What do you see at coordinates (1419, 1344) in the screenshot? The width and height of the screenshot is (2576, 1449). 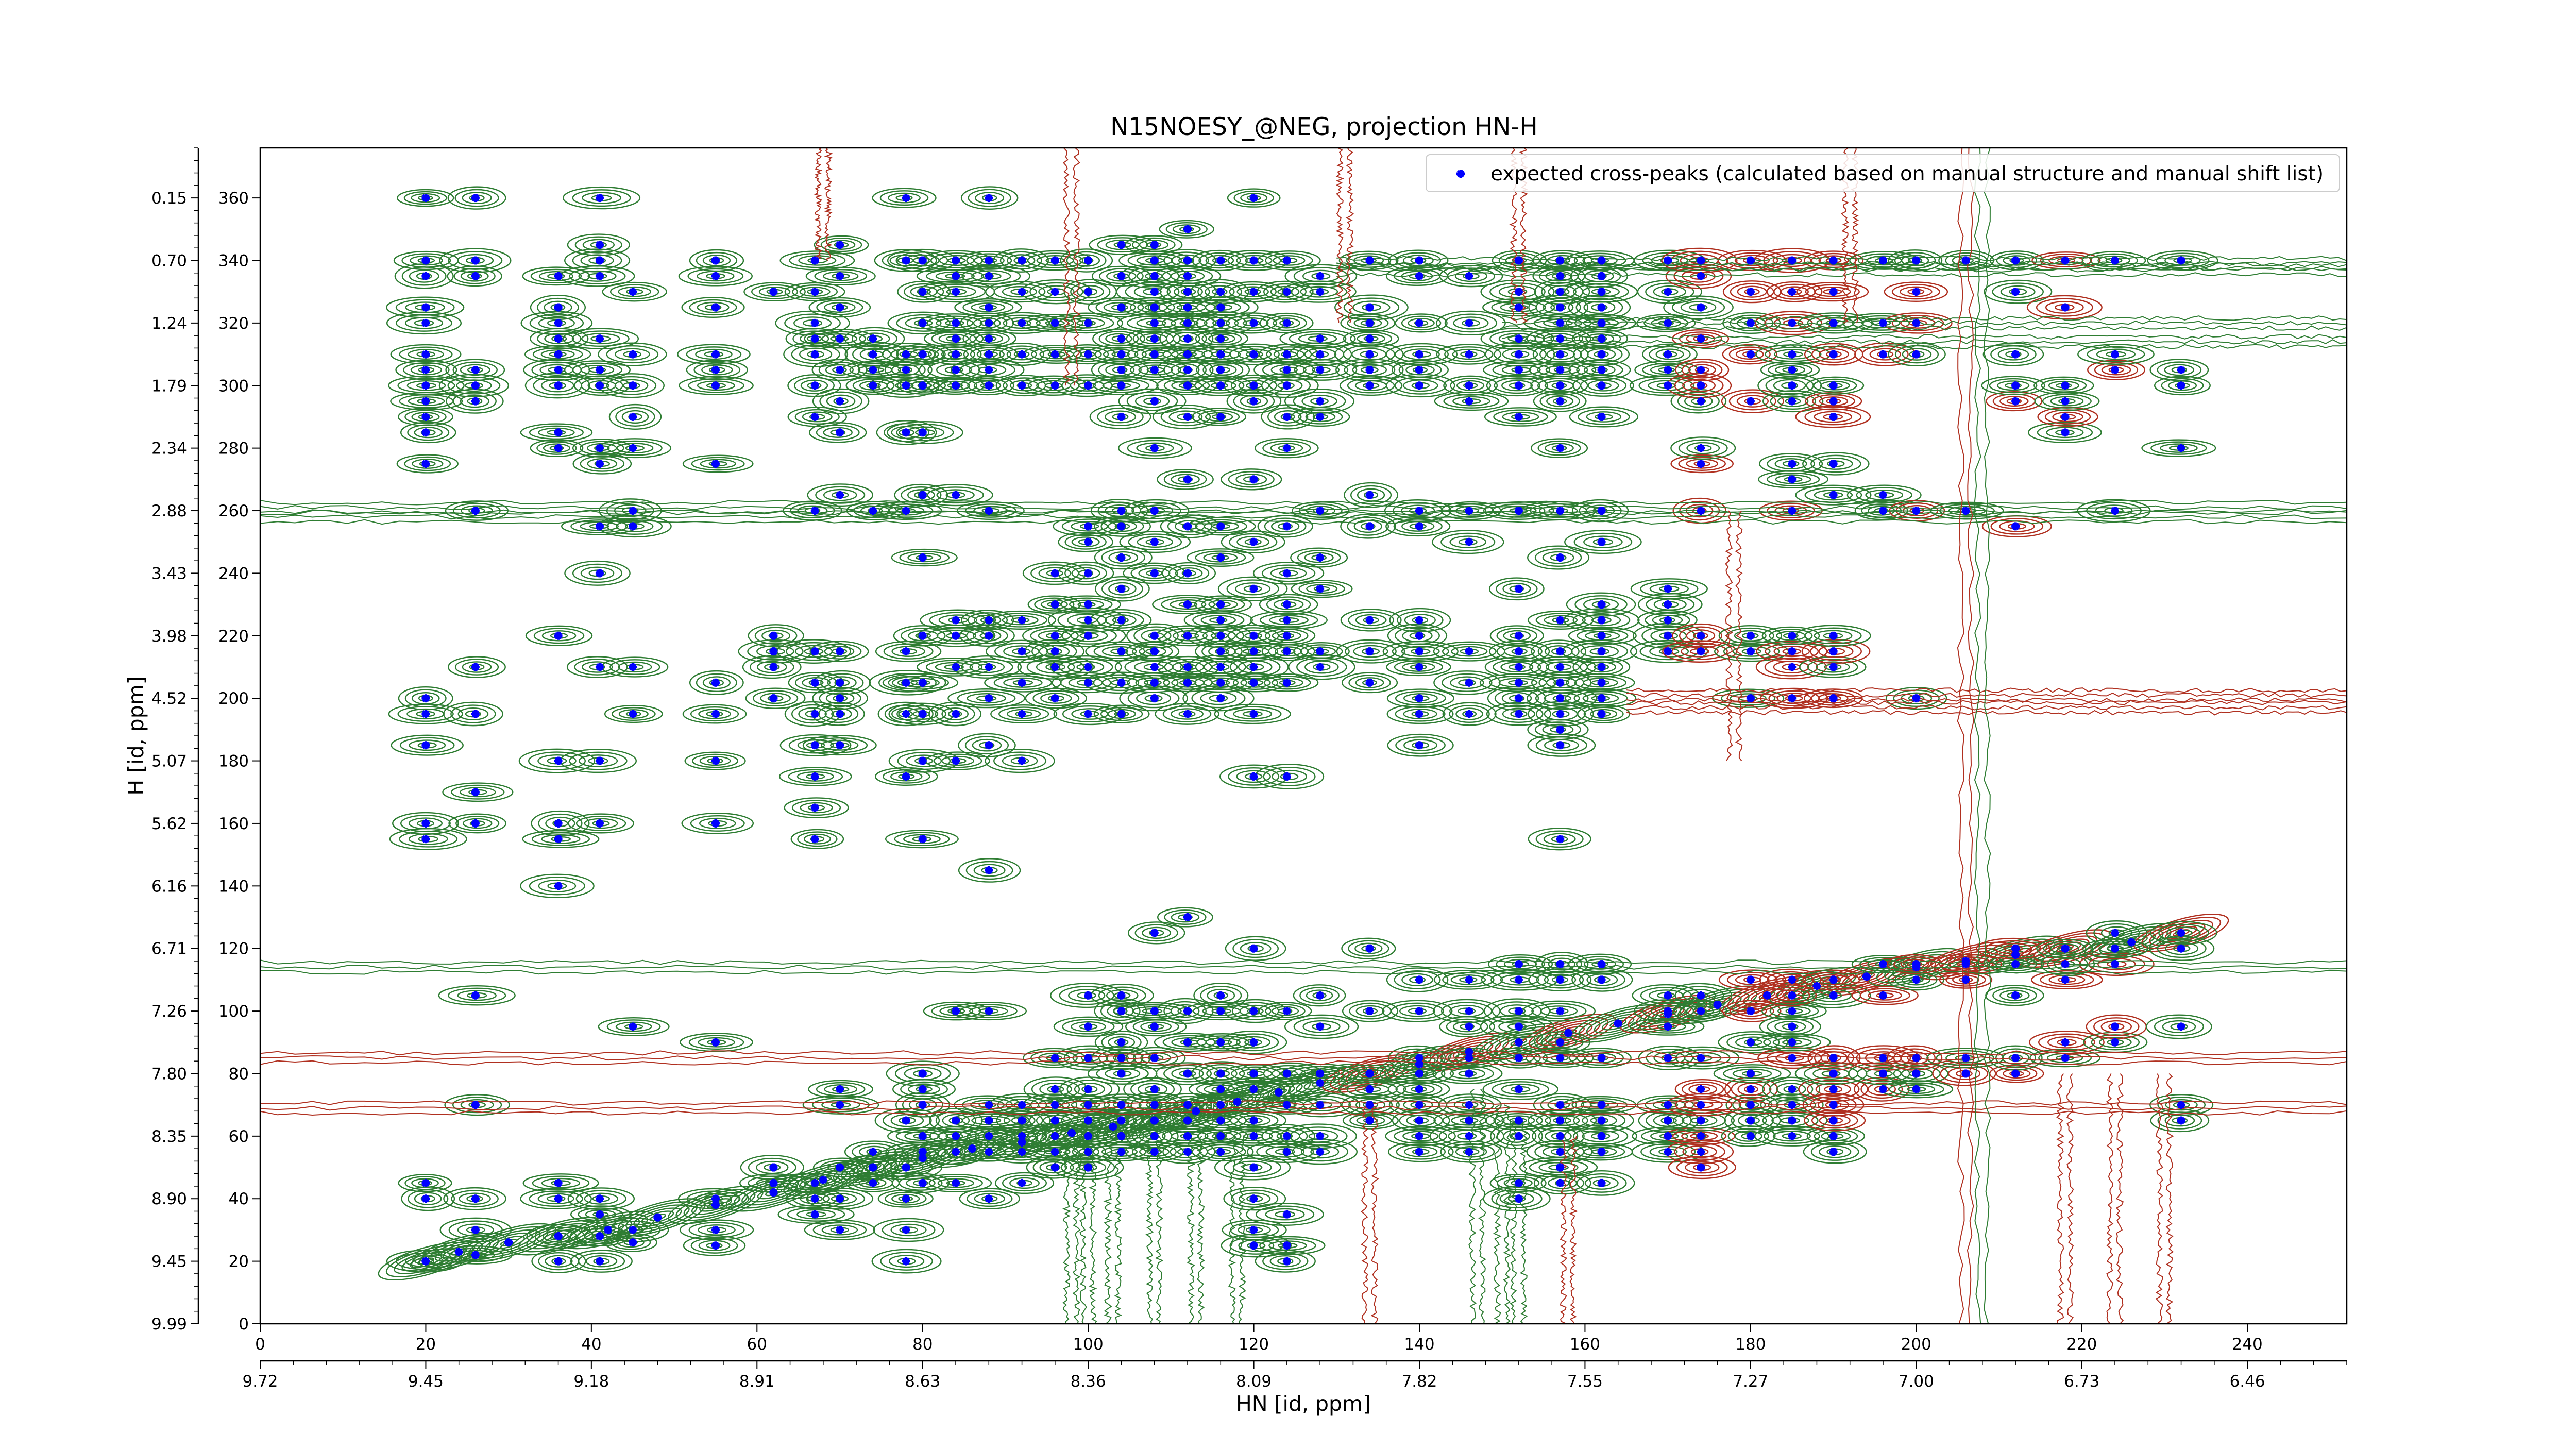 I see `x-index-tick-label: 140` at bounding box center [1419, 1344].